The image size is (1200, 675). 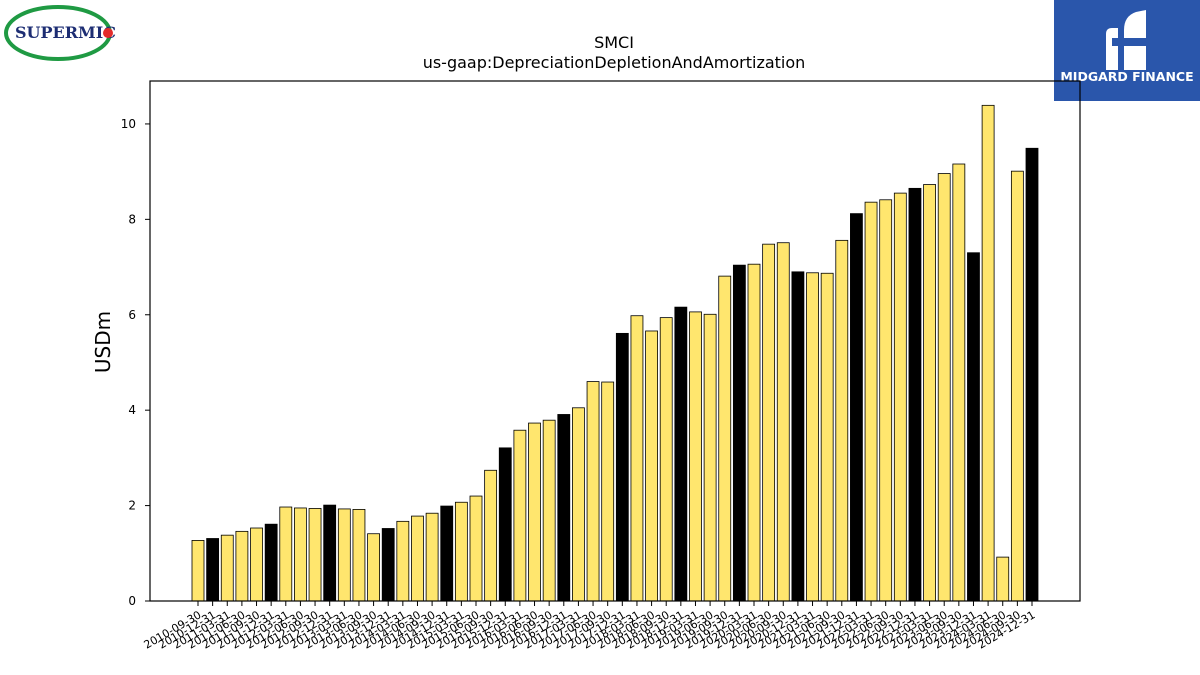 What do you see at coordinates (614, 42) in the screenshot?
I see `chart-title: SMCI` at bounding box center [614, 42].